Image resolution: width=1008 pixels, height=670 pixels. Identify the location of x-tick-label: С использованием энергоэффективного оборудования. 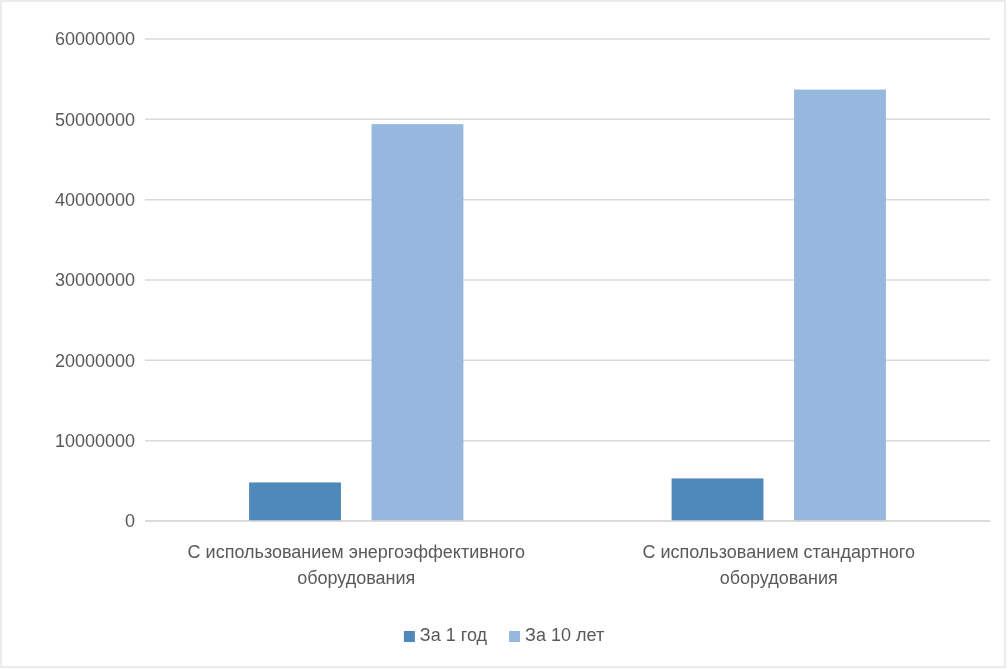
(356, 565).